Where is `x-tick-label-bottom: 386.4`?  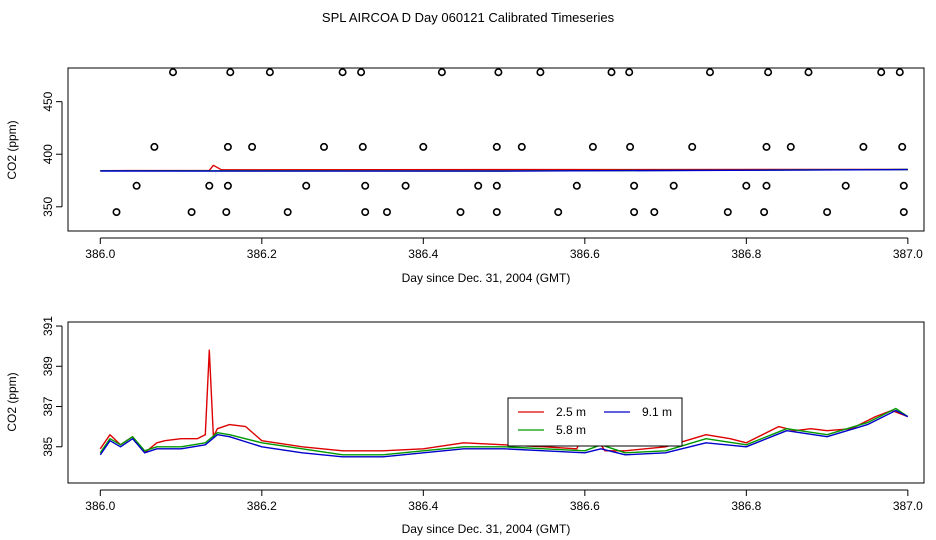 x-tick-label-bottom: 386.4 is located at coordinates (423, 506).